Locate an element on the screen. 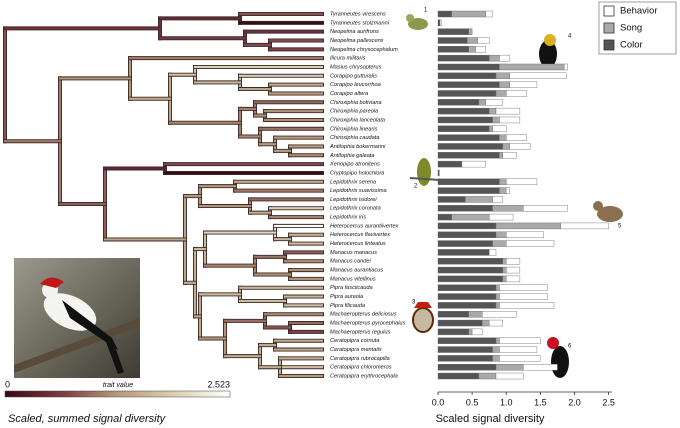 This screenshot has width=680, height=428. species-label: Neopelma pallescens is located at coordinates (357, 41).